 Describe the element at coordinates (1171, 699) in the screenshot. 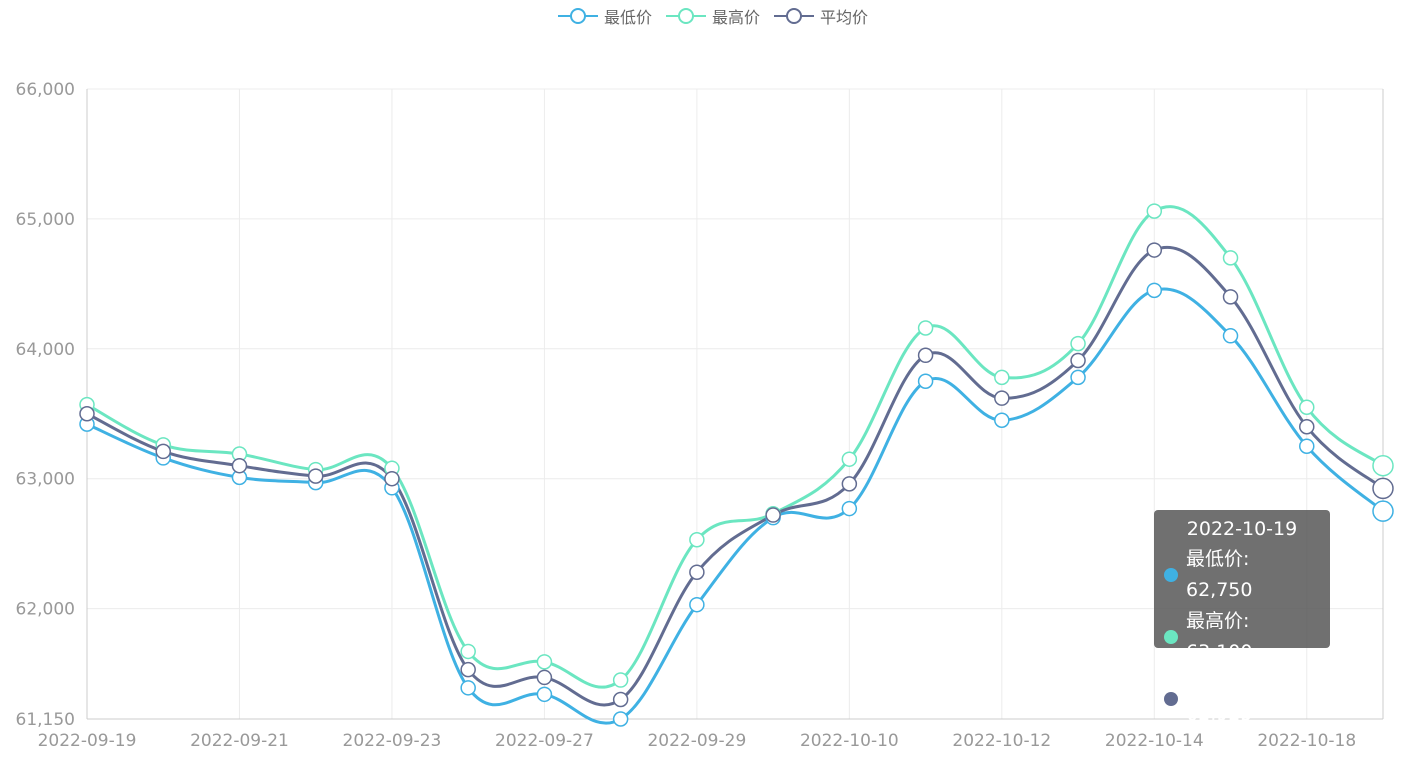

I see `tooltip-dot-avg-icon` at that location.